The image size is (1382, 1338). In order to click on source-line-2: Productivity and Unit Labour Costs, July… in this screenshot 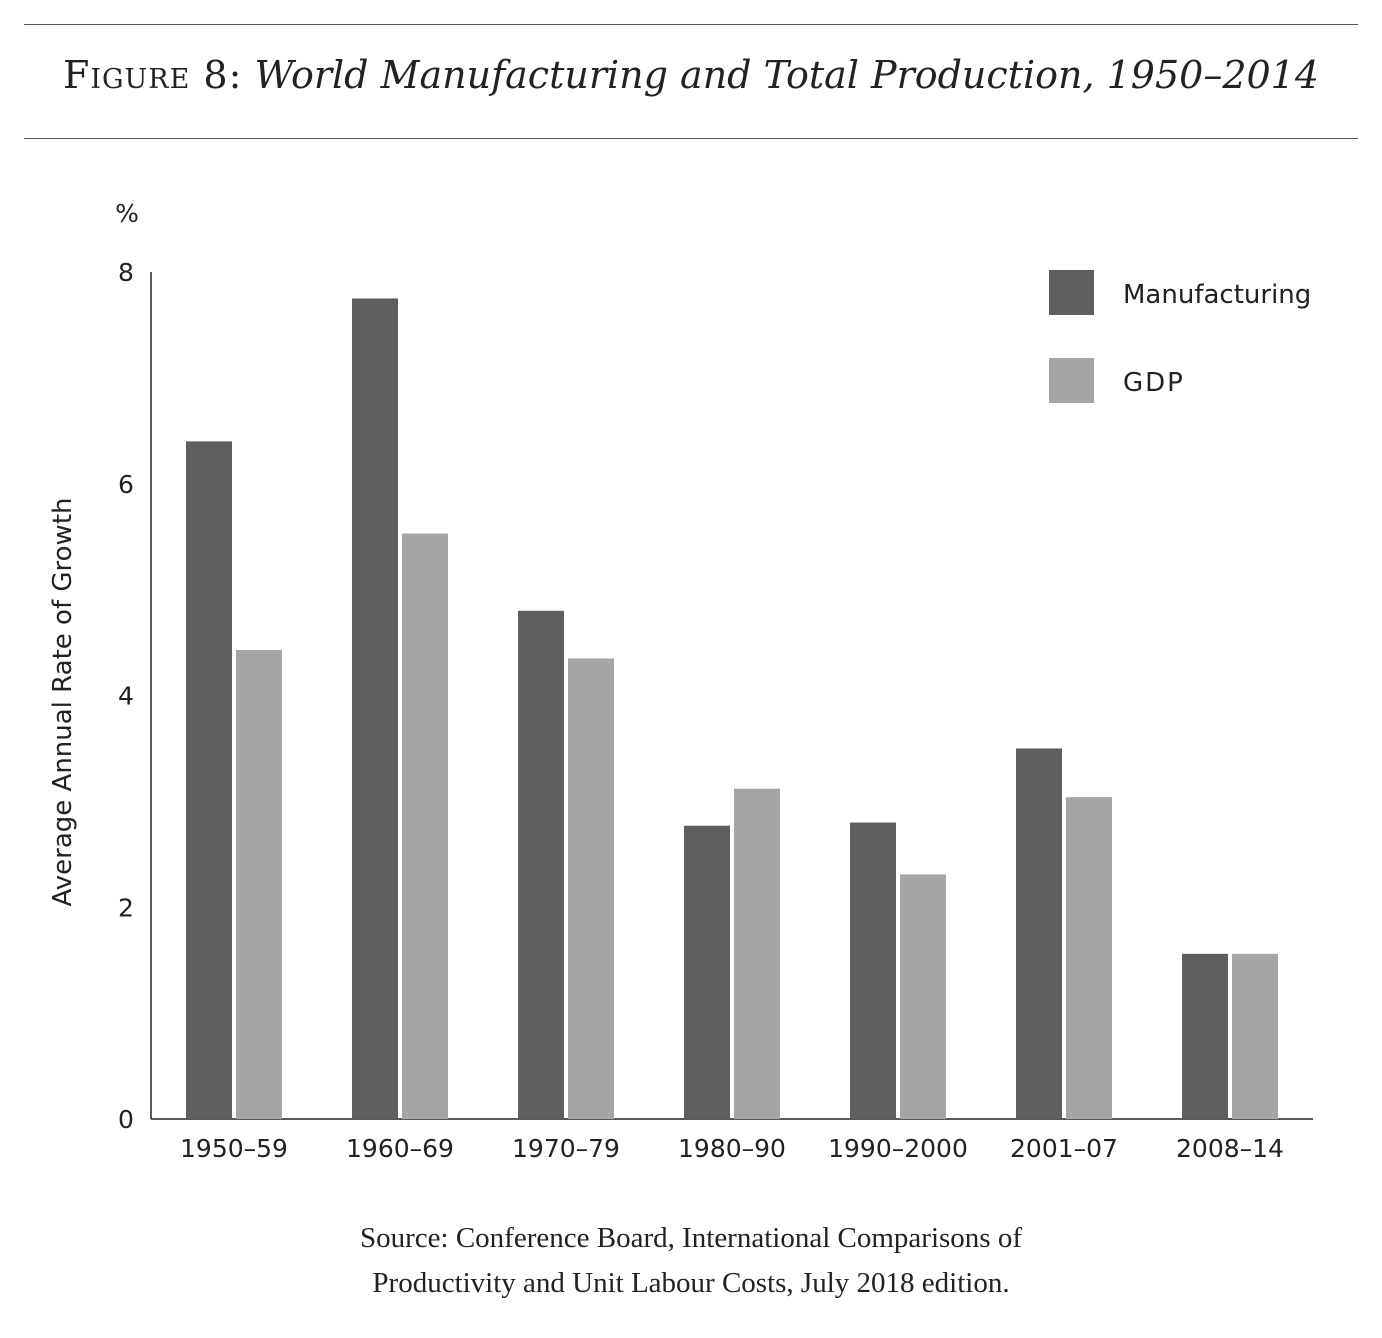, I will do `click(691, 1283)`.